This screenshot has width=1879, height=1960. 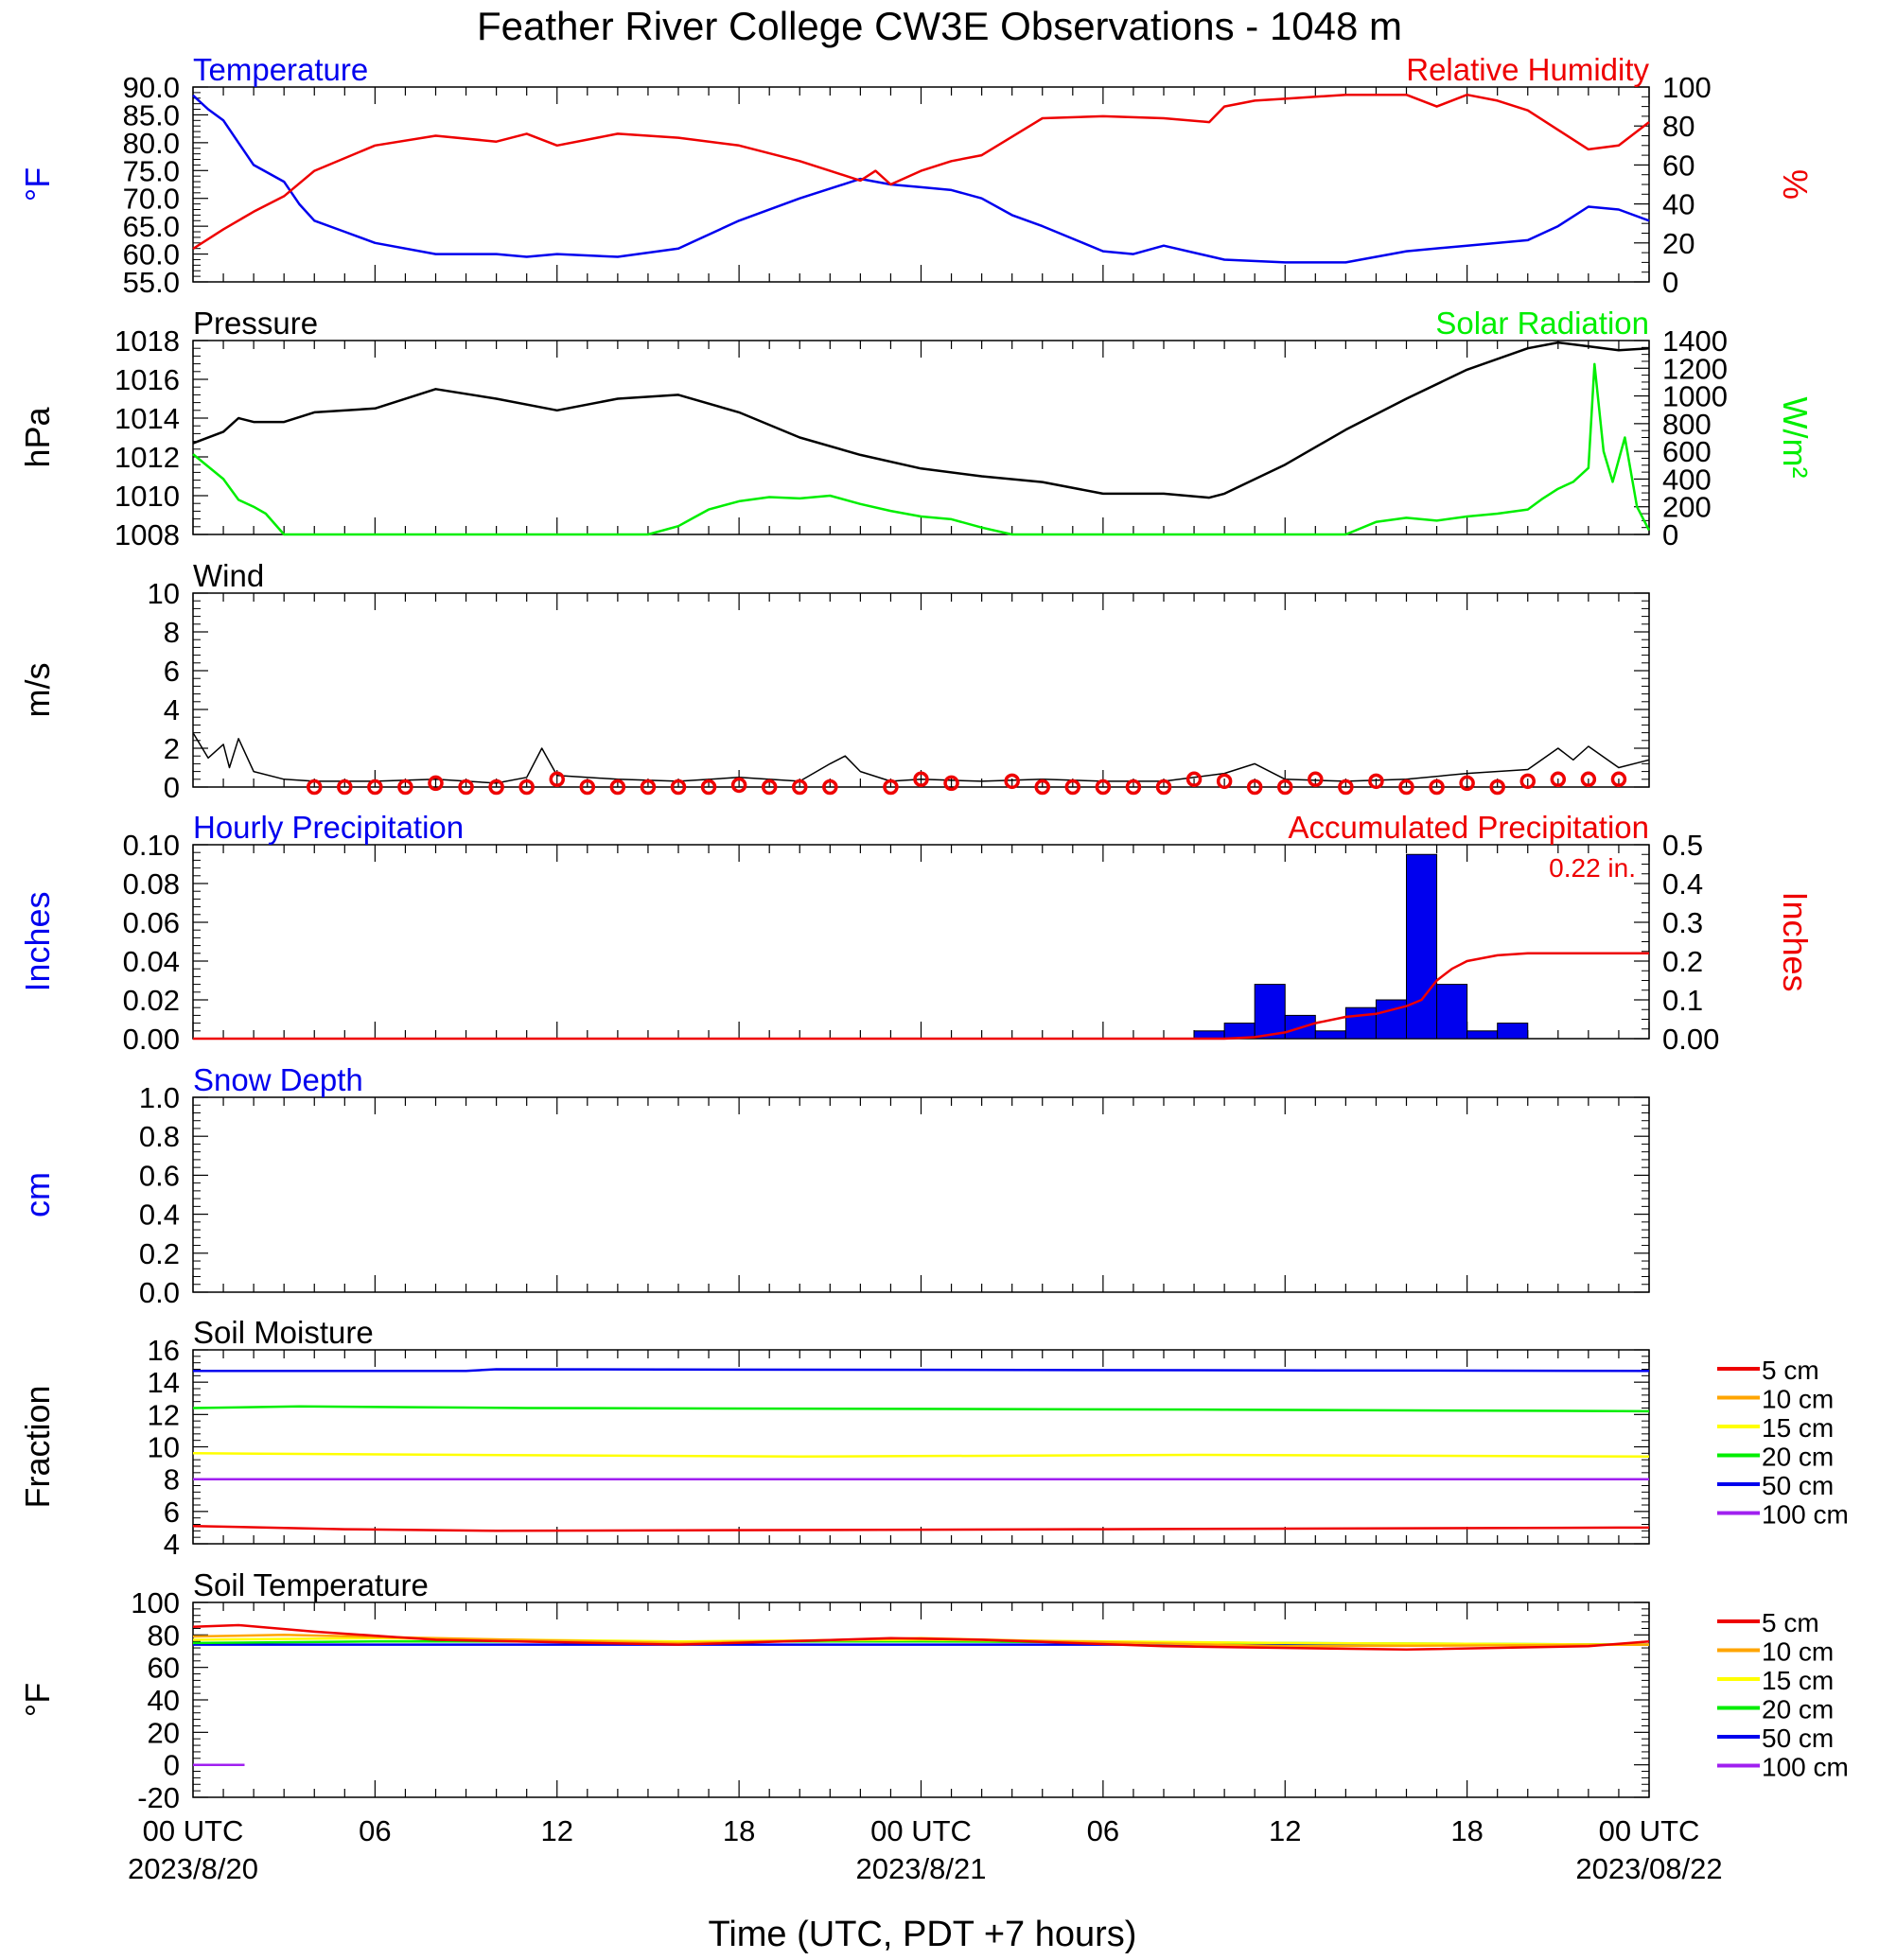 I want to click on panel-title-right: Accumulated Precipitation, so click(x=1468, y=827).